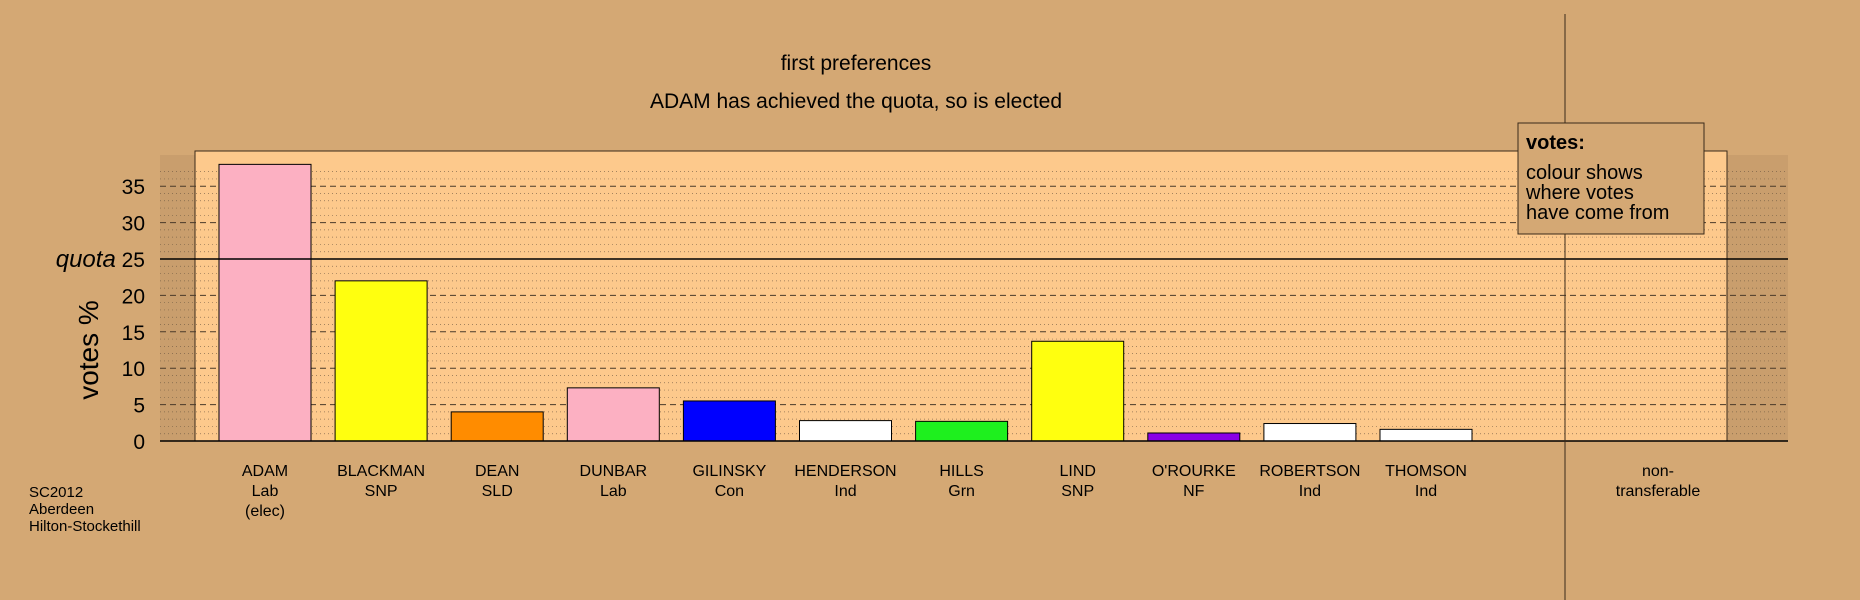 This screenshot has width=1860, height=600. What do you see at coordinates (1597, 213) in the screenshot?
I see `legend-line-3: have come from` at bounding box center [1597, 213].